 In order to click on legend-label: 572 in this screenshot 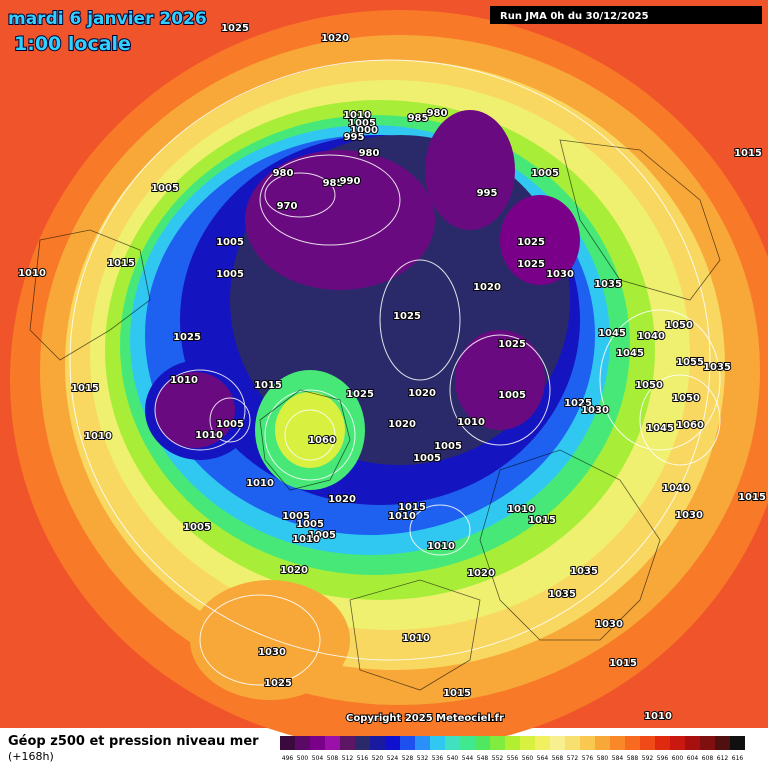, I will do `click(573, 758)`.